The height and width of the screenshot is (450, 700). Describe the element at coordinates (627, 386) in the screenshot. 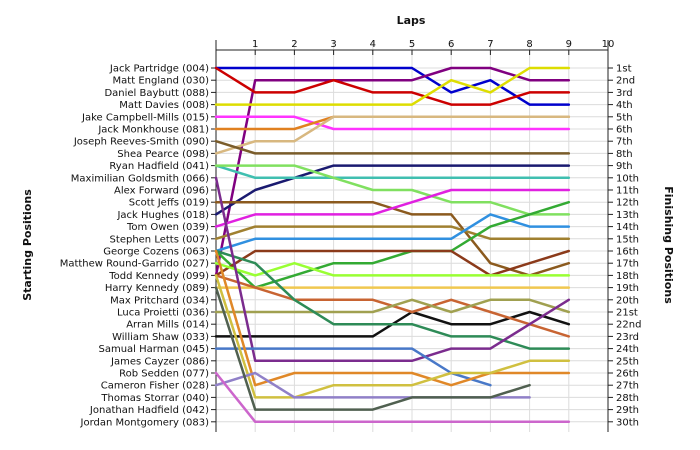

I see `finish-position-label: 27th` at that location.